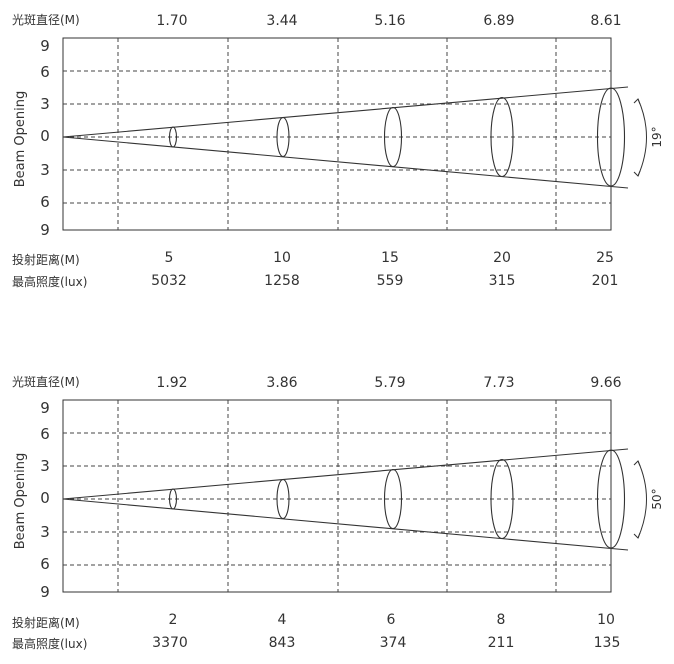 The height and width of the screenshot is (664, 674). What do you see at coordinates (605, 281) in the screenshot?
I see `lux-value: 201` at bounding box center [605, 281].